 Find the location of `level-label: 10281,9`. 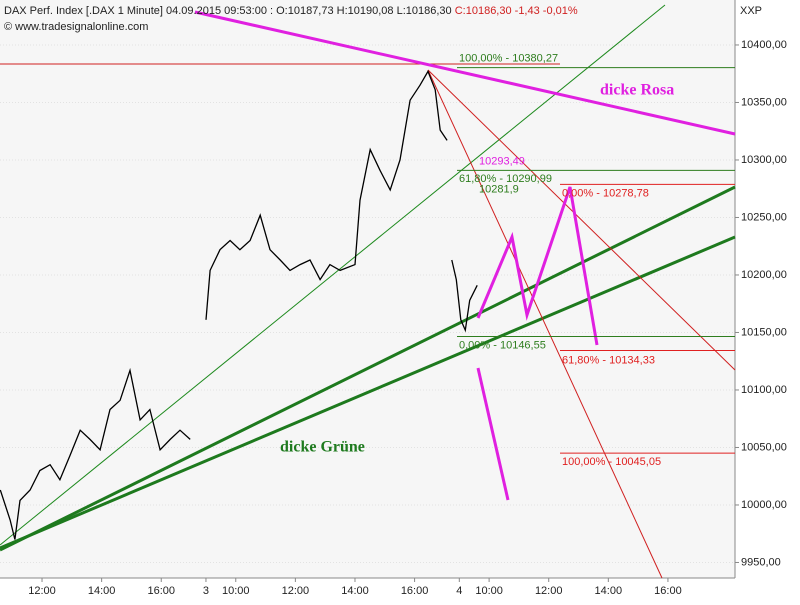

level-label: 10281,9 is located at coordinates (499, 190).